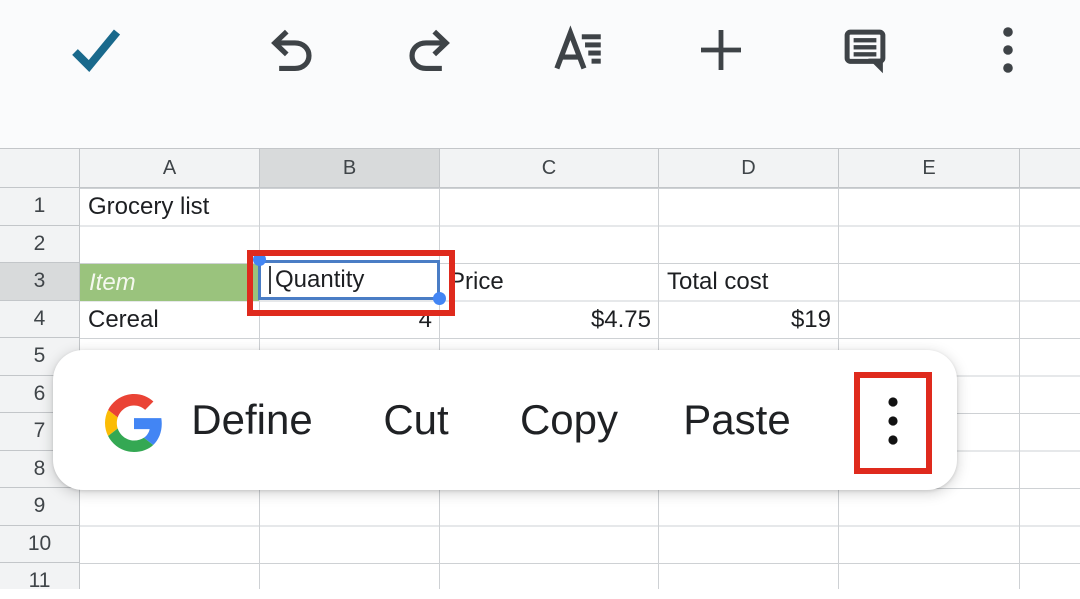  I want to click on text-format-icon, so click(578, 50).